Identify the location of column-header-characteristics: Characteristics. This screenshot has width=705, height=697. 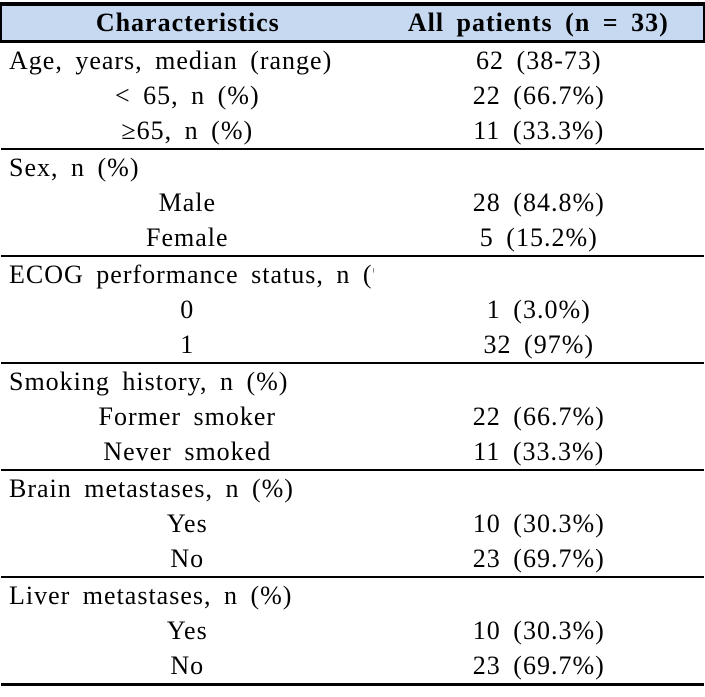
(187, 22).